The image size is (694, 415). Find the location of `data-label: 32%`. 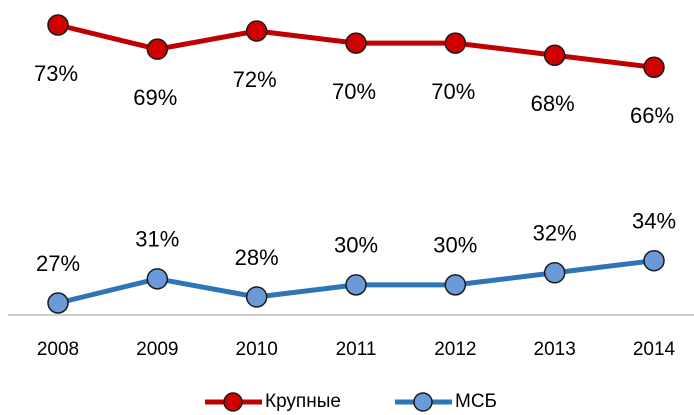

data-label: 32% is located at coordinates (555, 233).